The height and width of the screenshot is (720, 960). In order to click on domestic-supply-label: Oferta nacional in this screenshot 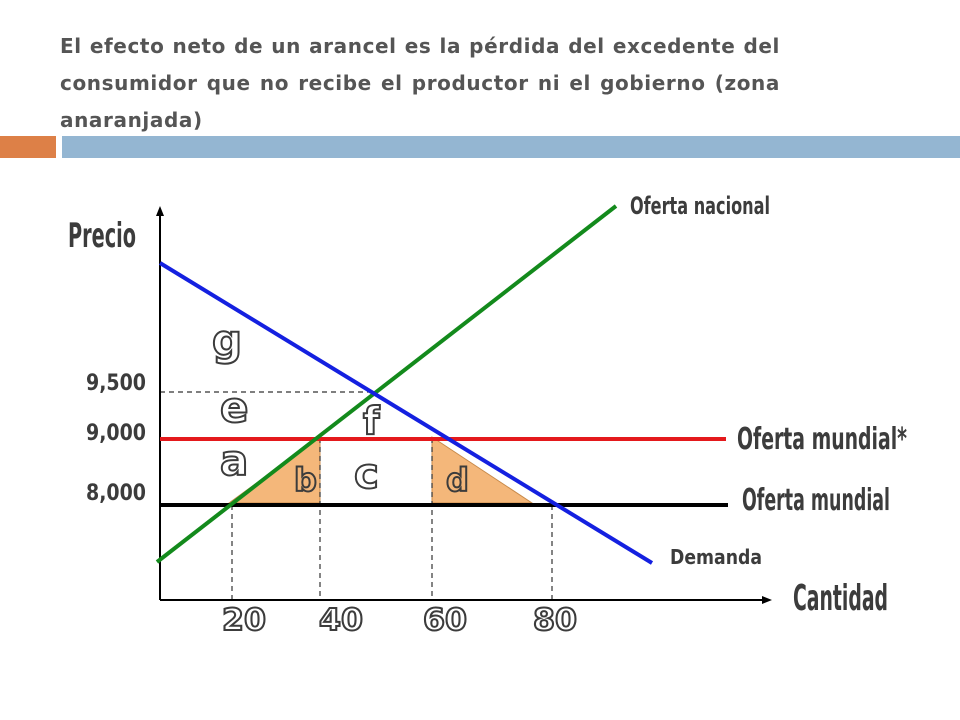, I will do `click(700, 206)`.